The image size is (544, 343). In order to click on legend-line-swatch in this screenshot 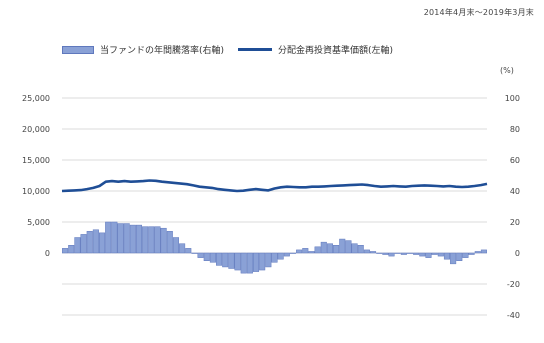, I will do `click(255, 49)`.